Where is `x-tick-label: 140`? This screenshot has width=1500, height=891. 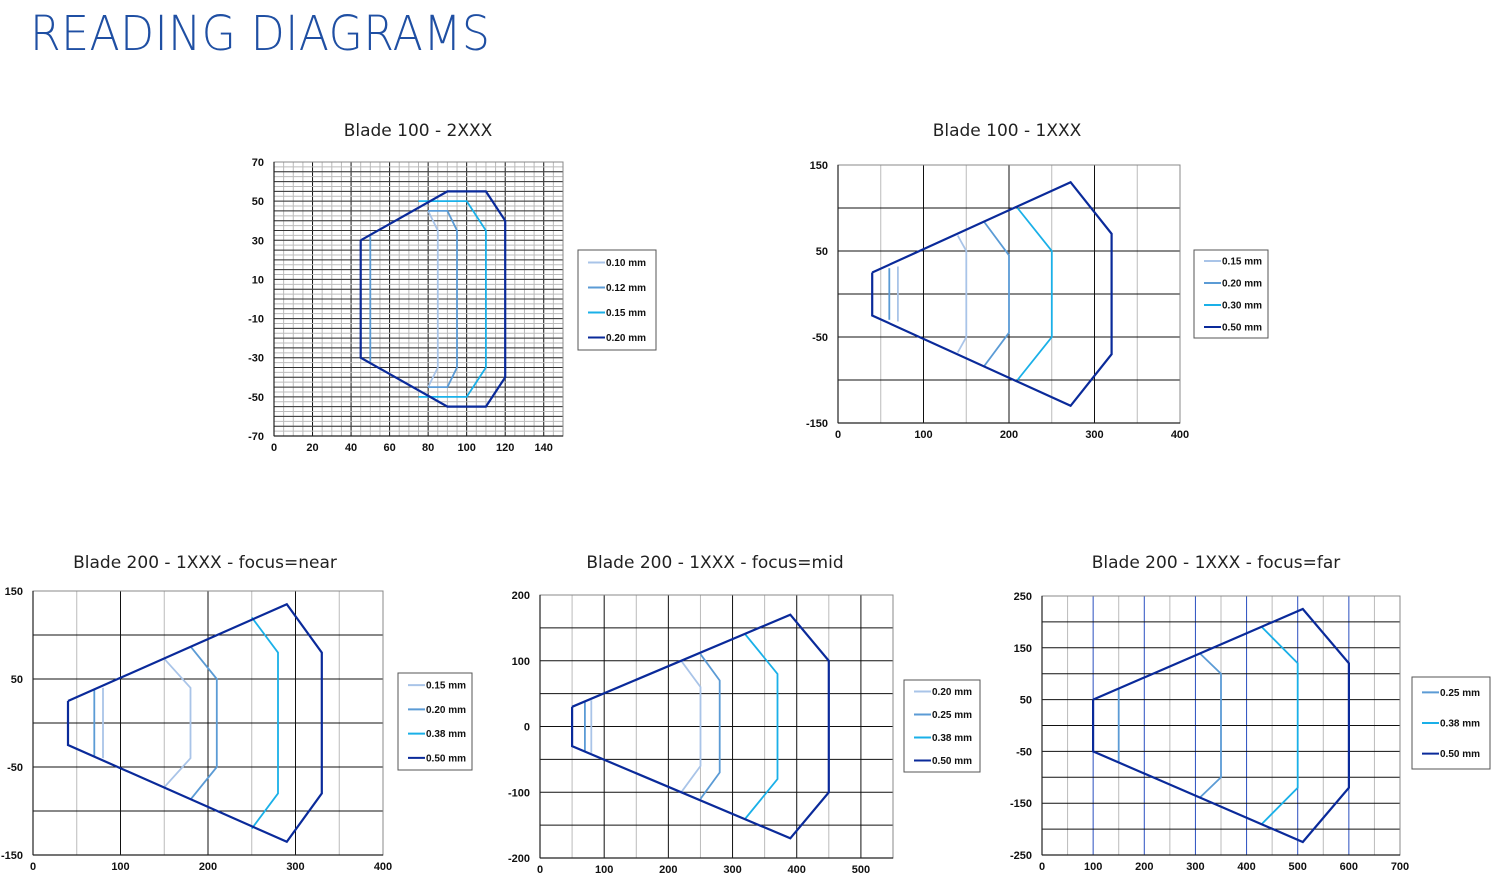 x-tick-label: 140 is located at coordinates (544, 448).